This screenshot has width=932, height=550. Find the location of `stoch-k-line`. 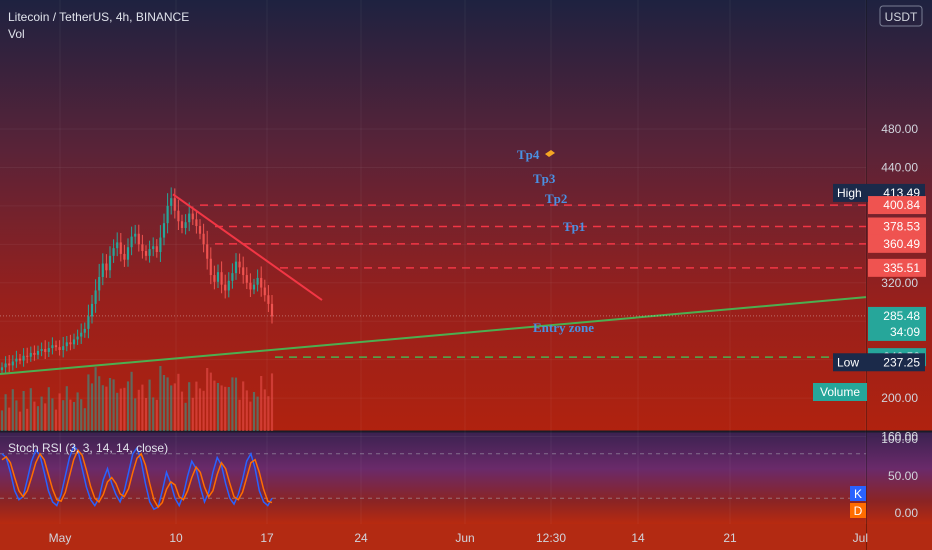

stoch-k-line is located at coordinates (137, 478).